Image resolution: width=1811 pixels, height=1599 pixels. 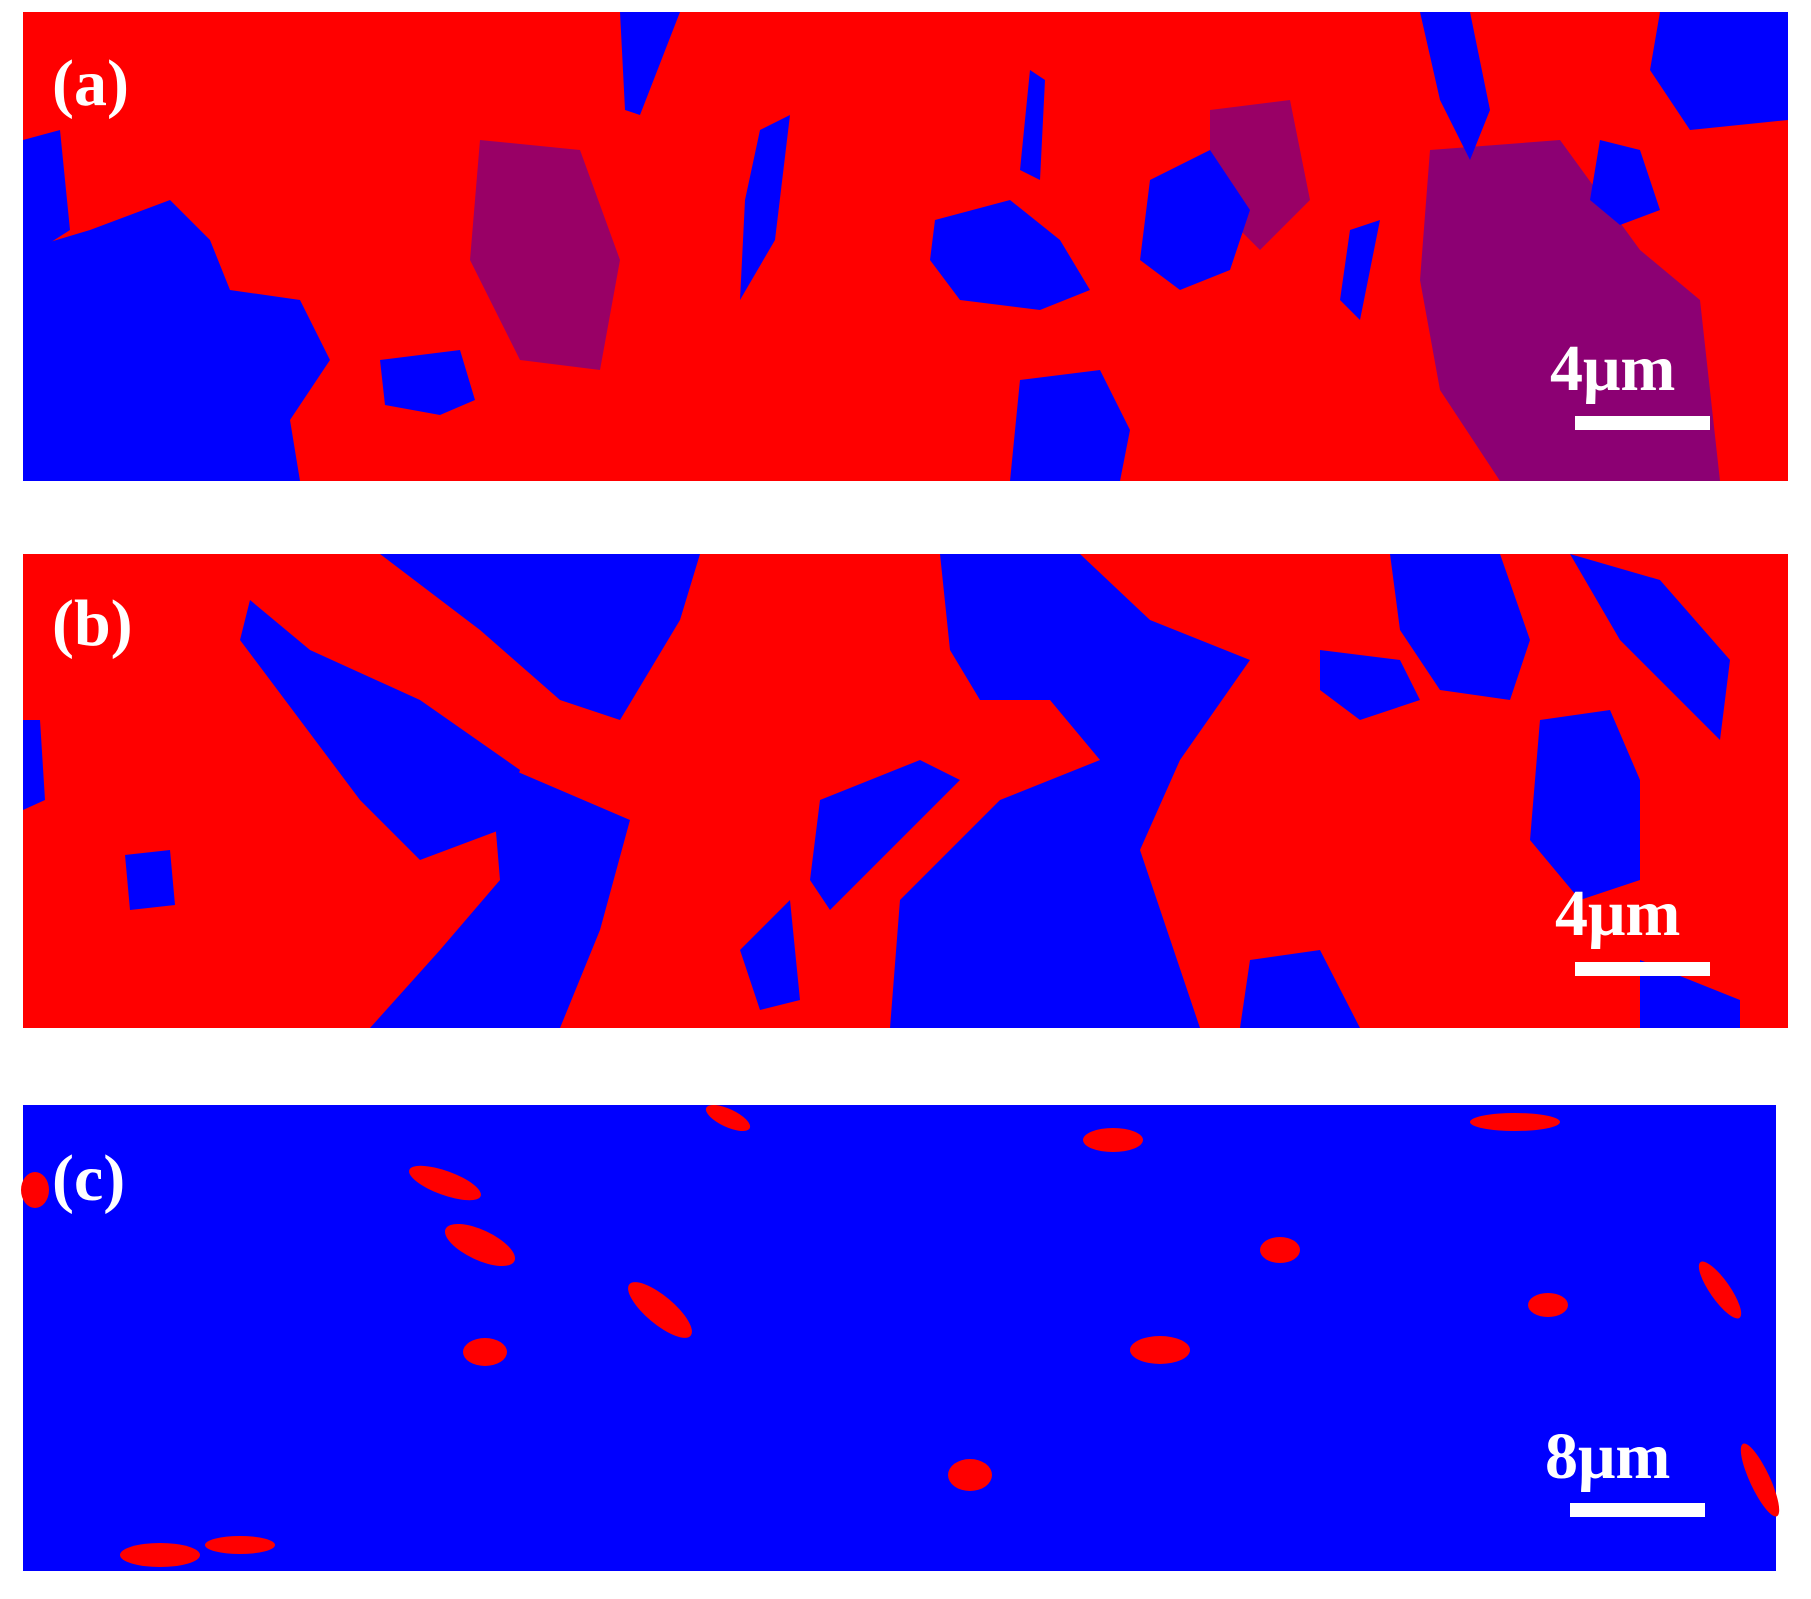 I want to click on panel-label: (b), so click(x=92, y=623).